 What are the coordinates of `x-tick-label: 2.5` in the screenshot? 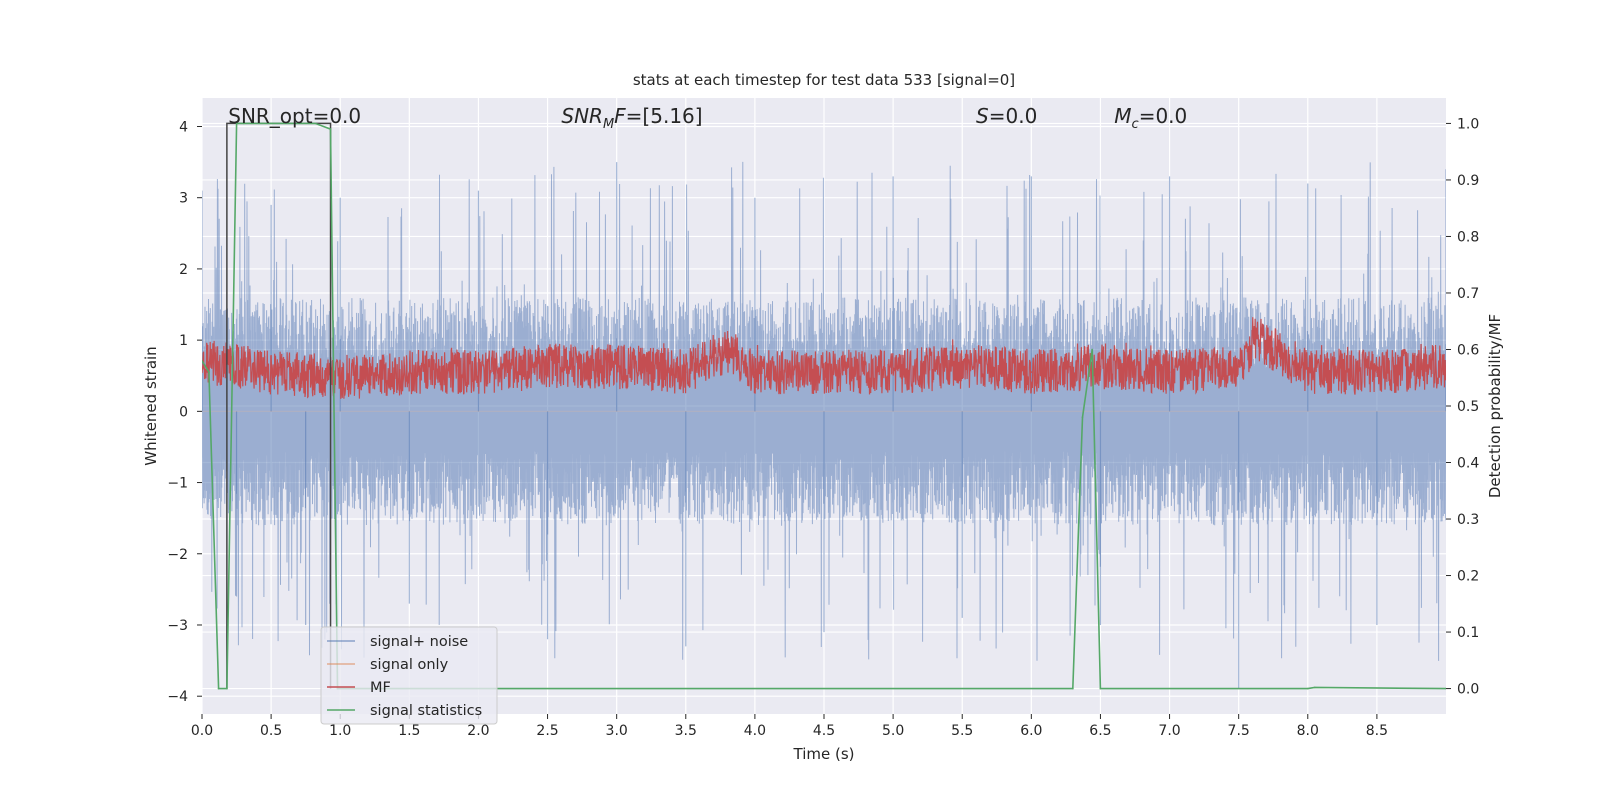 It's located at (547, 731).